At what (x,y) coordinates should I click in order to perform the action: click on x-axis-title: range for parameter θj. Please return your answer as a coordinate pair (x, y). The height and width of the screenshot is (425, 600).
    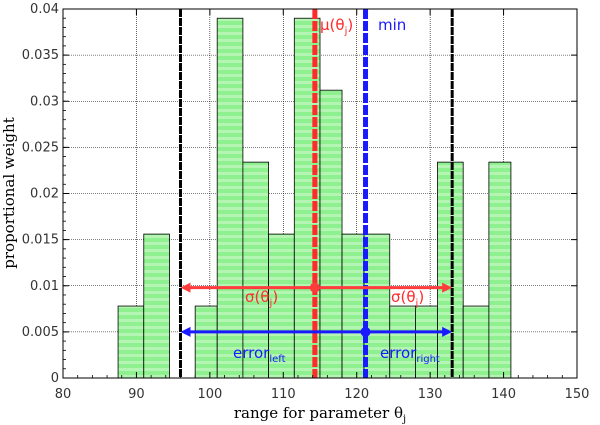
    Looking at the image, I should click on (320, 414).